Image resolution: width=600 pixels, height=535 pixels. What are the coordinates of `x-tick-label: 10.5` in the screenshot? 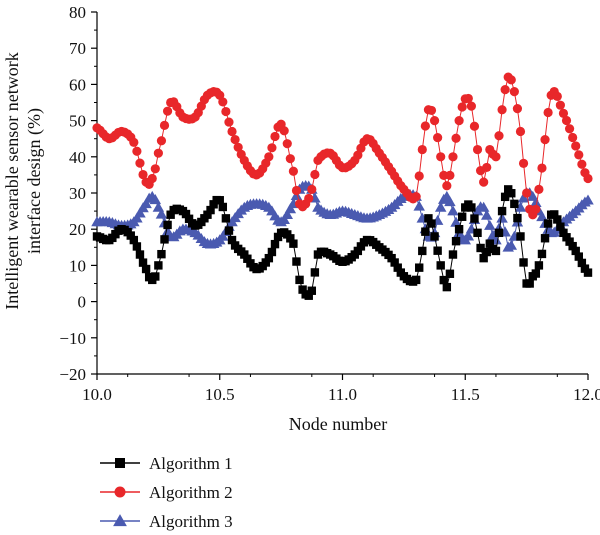 It's located at (220, 394).